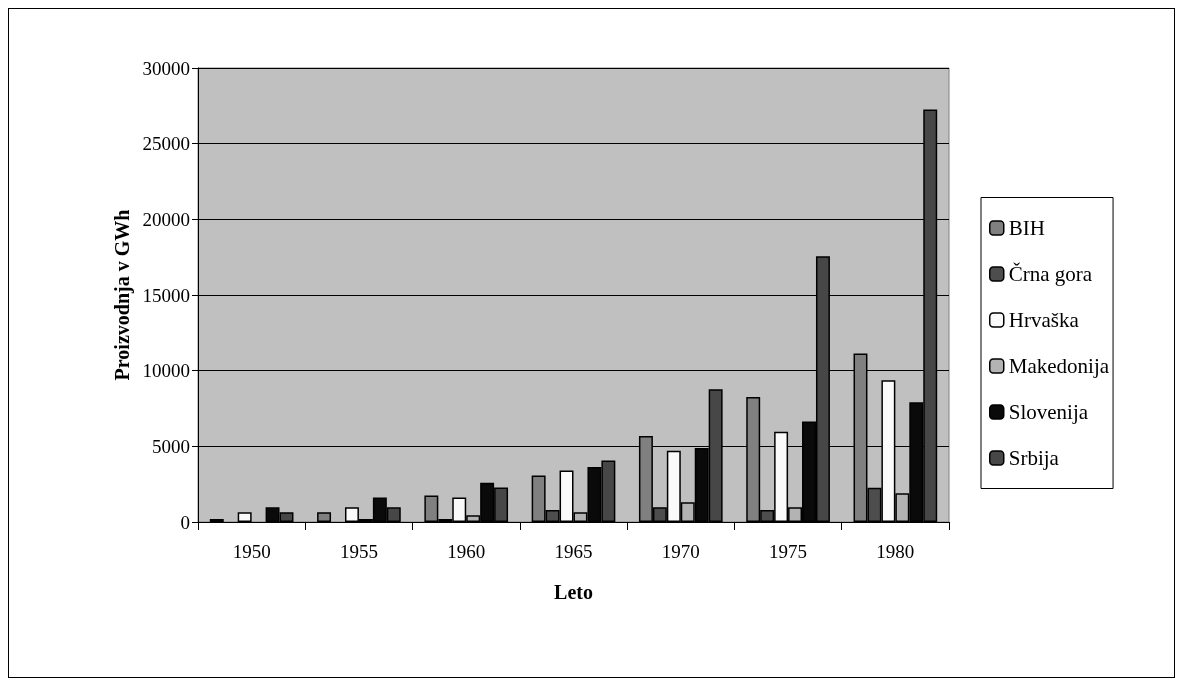 Image resolution: width=1183 pixels, height=686 pixels. What do you see at coordinates (171, 446) in the screenshot?
I see `y-tick-label: 5000` at bounding box center [171, 446].